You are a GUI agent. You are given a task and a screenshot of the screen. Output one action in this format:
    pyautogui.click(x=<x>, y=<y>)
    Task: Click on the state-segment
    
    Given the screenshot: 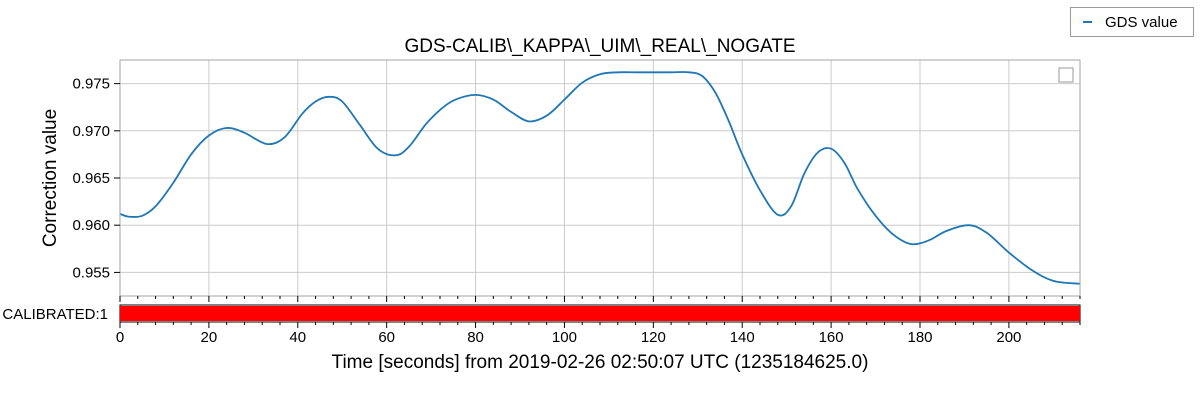 What is the action you would take?
    pyautogui.click(x=600, y=313)
    